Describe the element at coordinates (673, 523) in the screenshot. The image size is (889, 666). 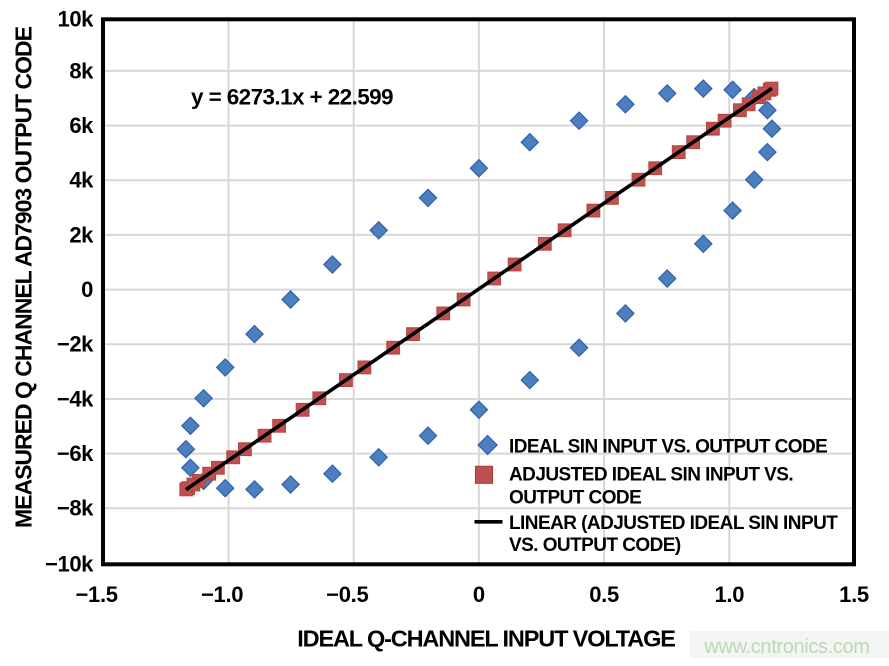
I see `svg-text:LINEAR (ADJUSTED IDEAL SIN INP: LINEAR (ADJUSTED IDEAL SIN INPUT` at that location.